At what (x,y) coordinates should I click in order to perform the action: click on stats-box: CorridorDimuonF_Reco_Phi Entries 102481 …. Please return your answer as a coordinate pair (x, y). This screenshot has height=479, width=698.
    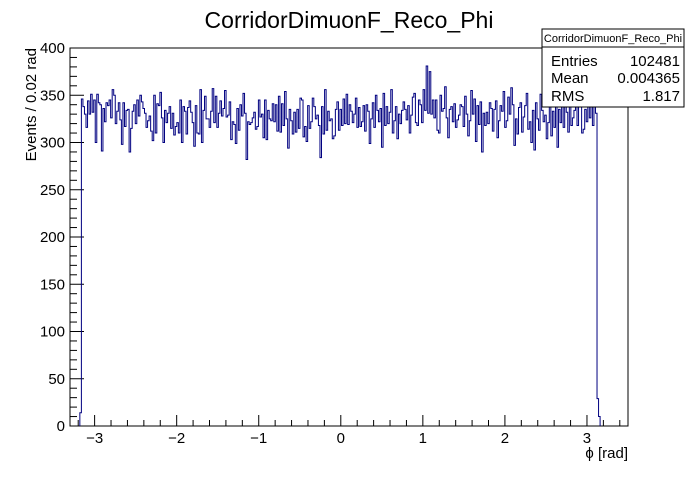
    Looking at the image, I should click on (613, 68).